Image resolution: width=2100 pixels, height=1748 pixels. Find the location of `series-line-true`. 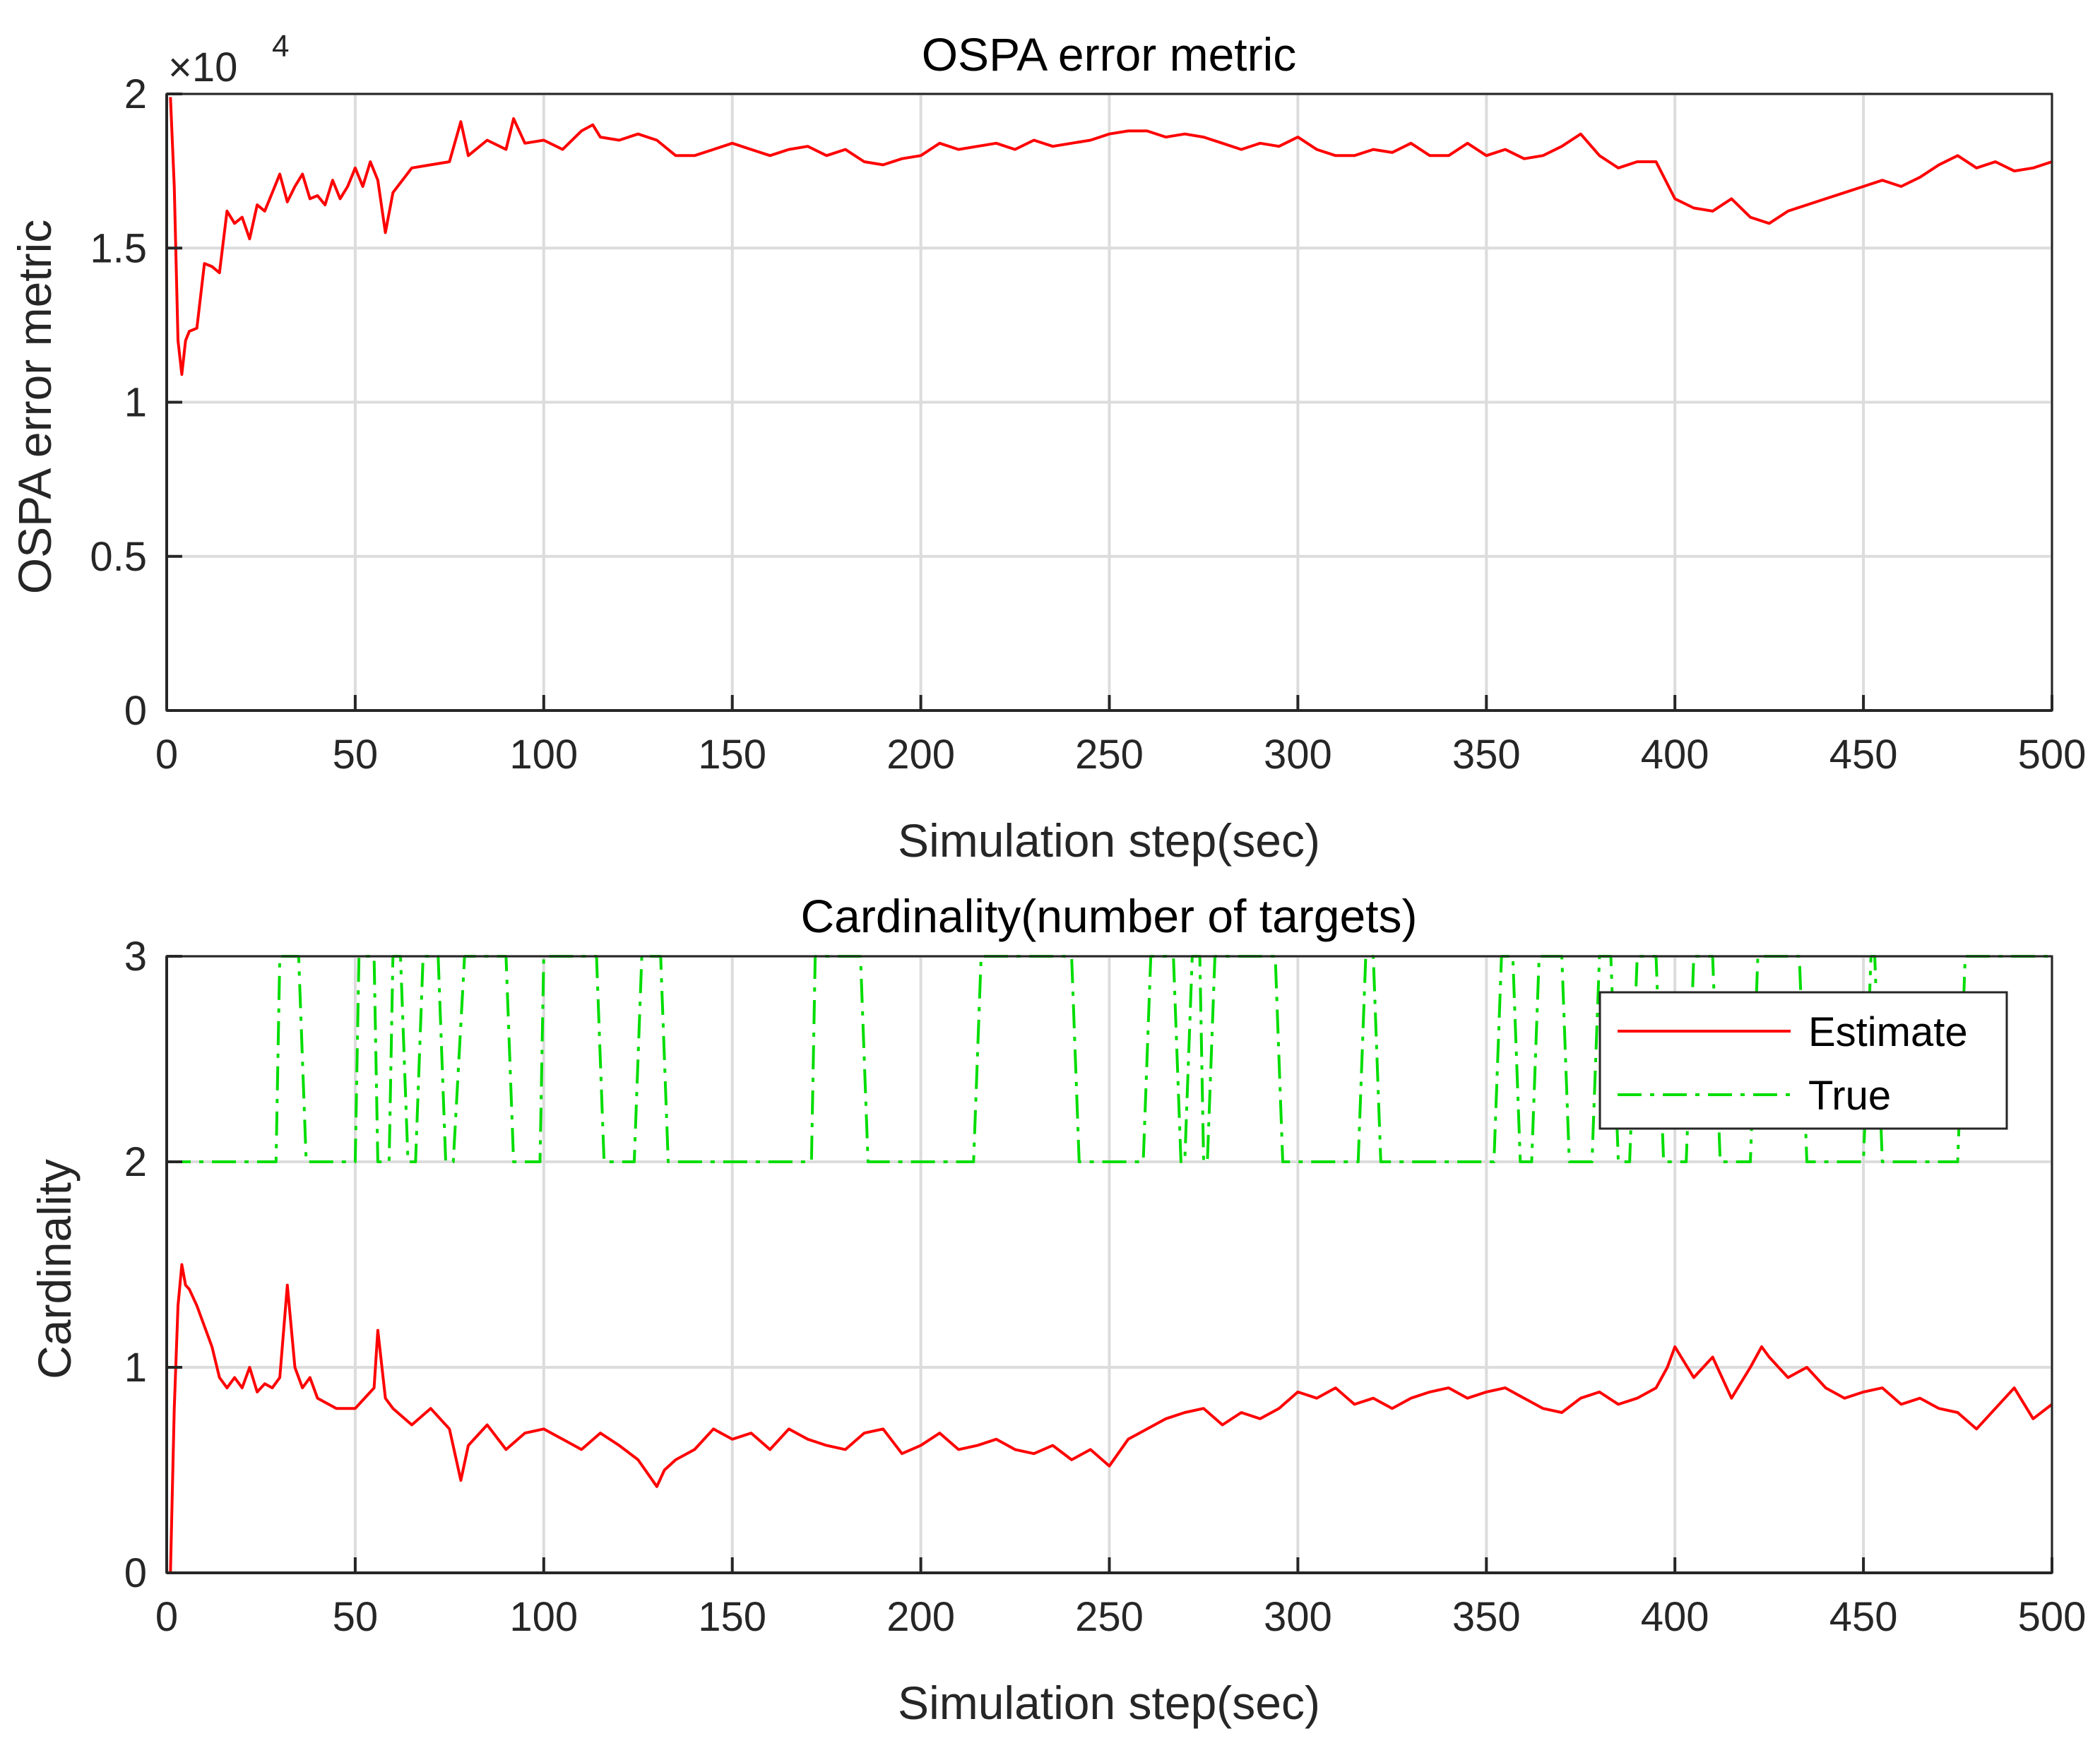

series-line-true is located at coordinates (1109, 1059).